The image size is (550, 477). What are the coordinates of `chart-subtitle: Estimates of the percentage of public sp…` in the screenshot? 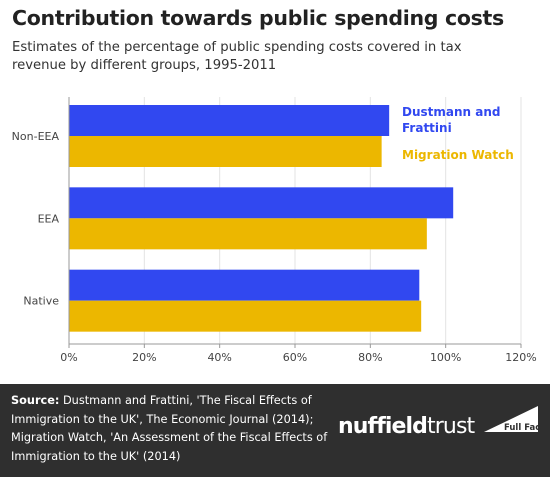 It's located at (237, 56).